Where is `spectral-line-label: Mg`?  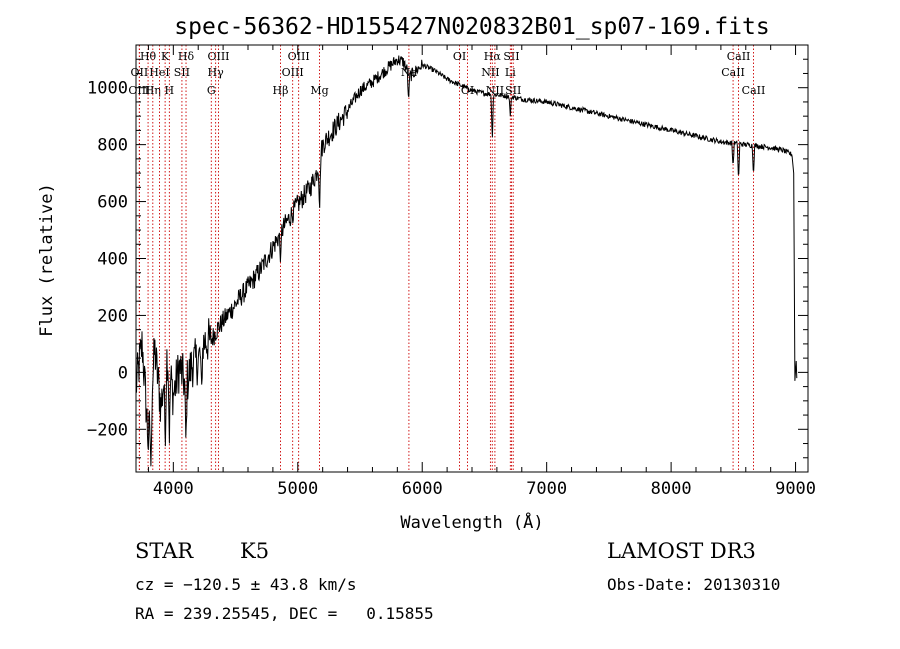
spectral-line-label: Mg is located at coordinates (319, 90).